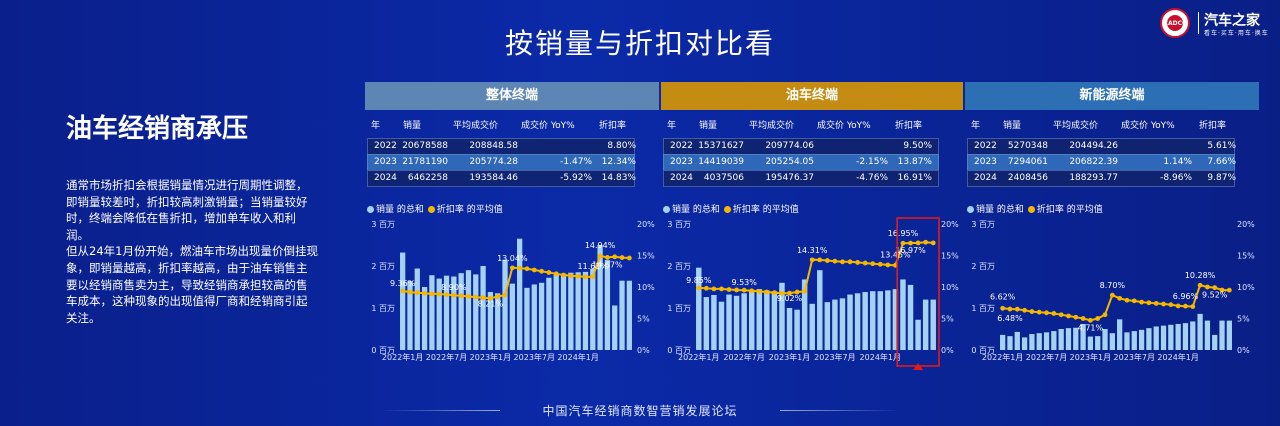 Image resolution: width=1280 pixels, height=426 pixels. Describe the element at coordinates (844, 126) in the screenshot. I see `table-header-cell: 成交价 YoY%` at that location.